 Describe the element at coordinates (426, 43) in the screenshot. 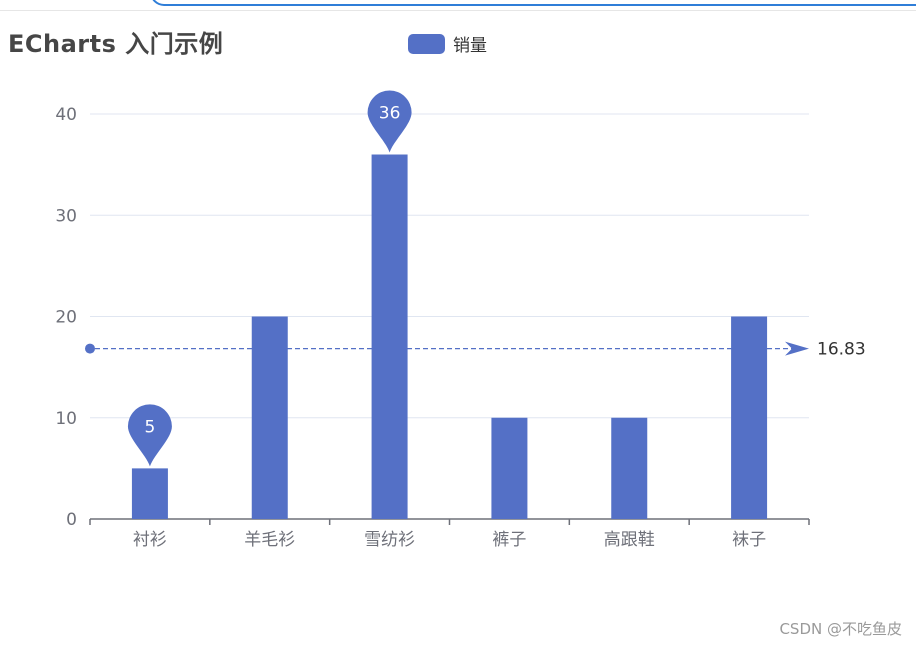

I see `legend-swatch` at that location.